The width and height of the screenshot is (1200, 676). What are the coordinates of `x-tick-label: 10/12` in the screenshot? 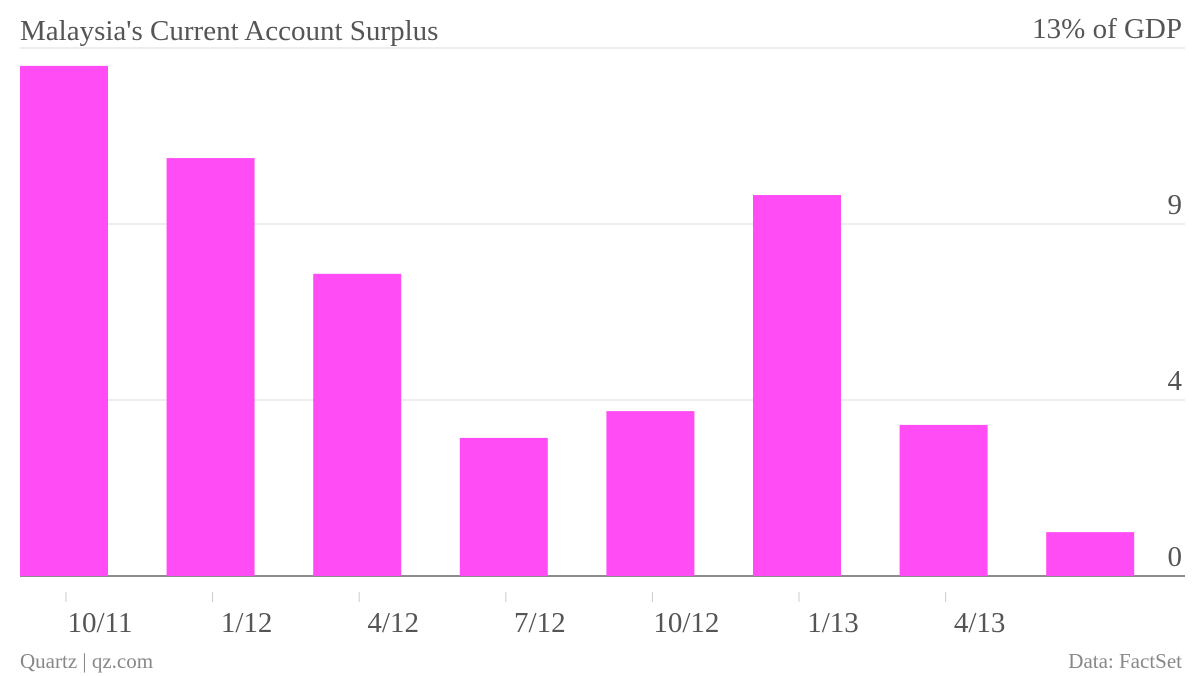 It's located at (686, 623).